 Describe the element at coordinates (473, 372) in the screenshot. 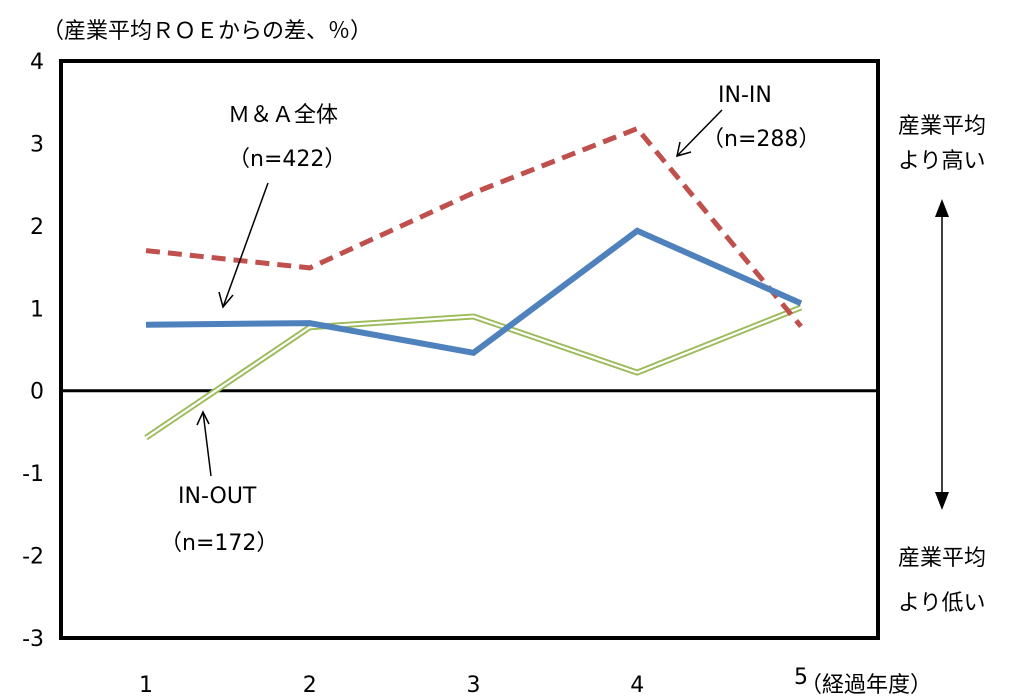

I see `series-line-inner` at that location.